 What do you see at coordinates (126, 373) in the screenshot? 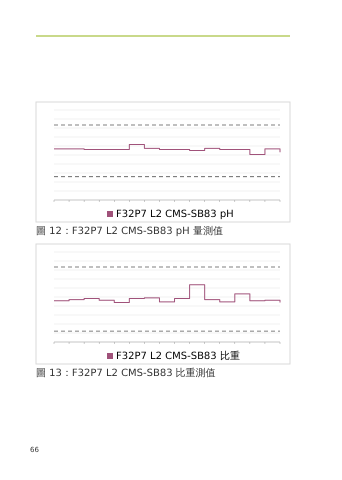
I see `text: 圖 13：F32P7 L2 CMS-SB83 比重測值` at bounding box center [126, 373].